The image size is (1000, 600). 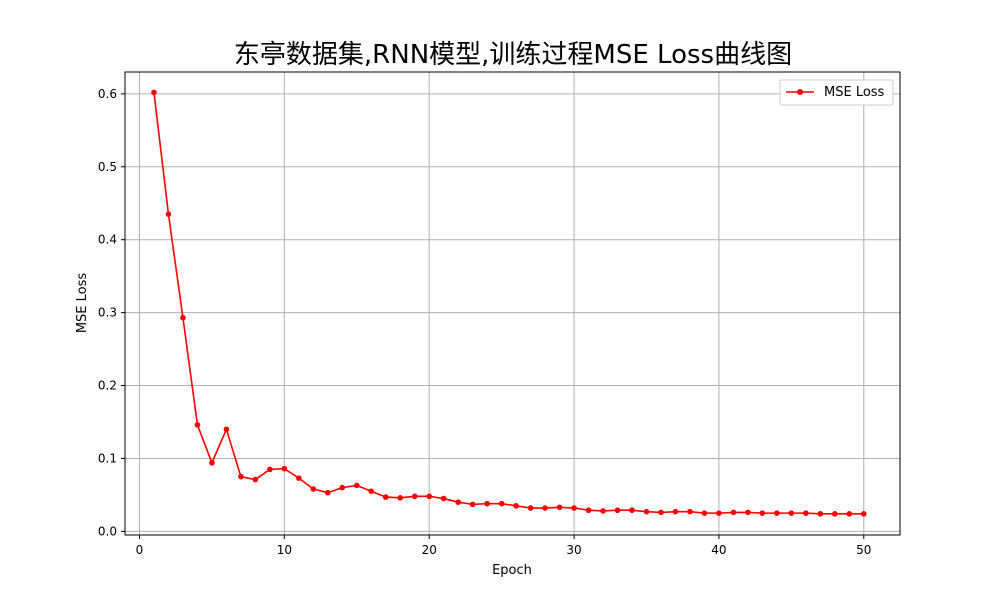 What do you see at coordinates (107, 458) in the screenshot?
I see `y-tick-label: 0.1` at bounding box center [107, 458].